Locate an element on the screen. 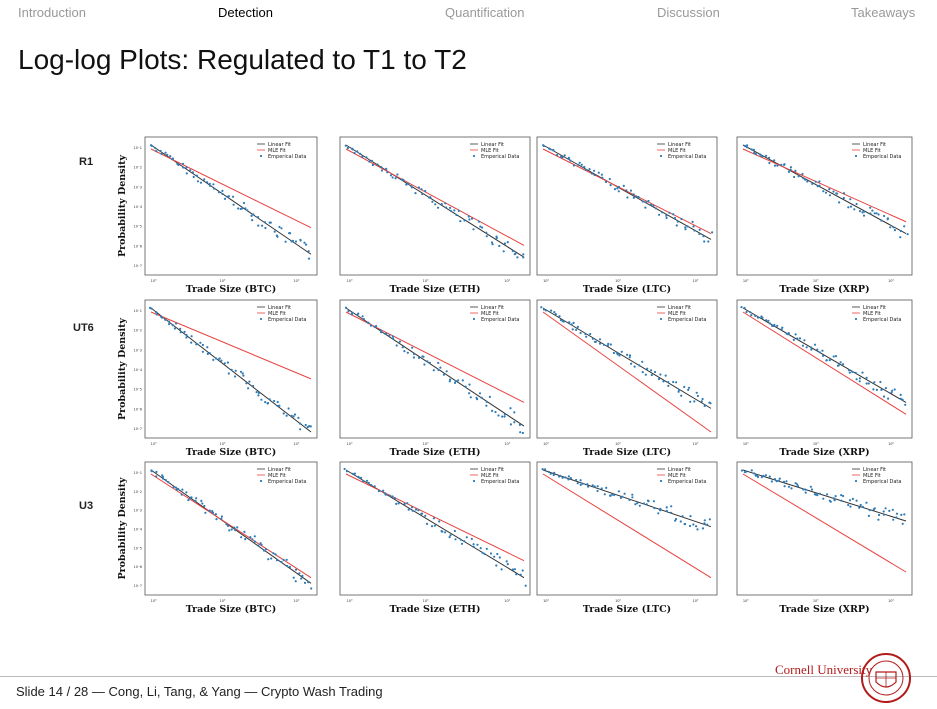  x-axis-label: Trade Size (ETH) is located at coordinates (434, 452).